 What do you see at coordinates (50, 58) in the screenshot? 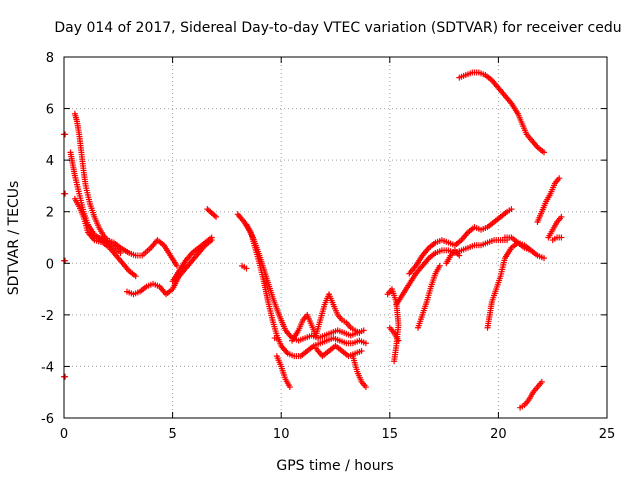
I see `y-tick-label-7: 8` at bounding box center [50, 58].